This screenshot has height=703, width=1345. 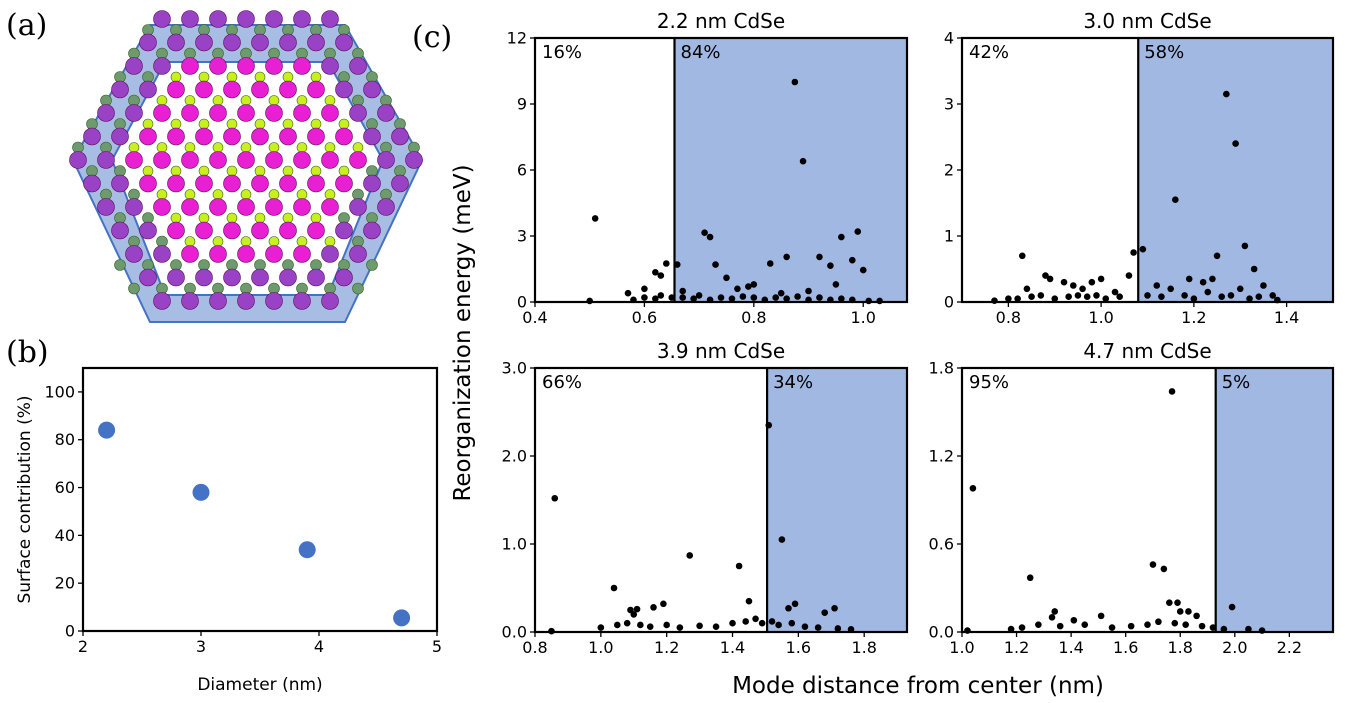 What do you see at coordinates (437, 646) in the screenshot?
I see `x-tick-label: 5` at bounding box center [437, 646].